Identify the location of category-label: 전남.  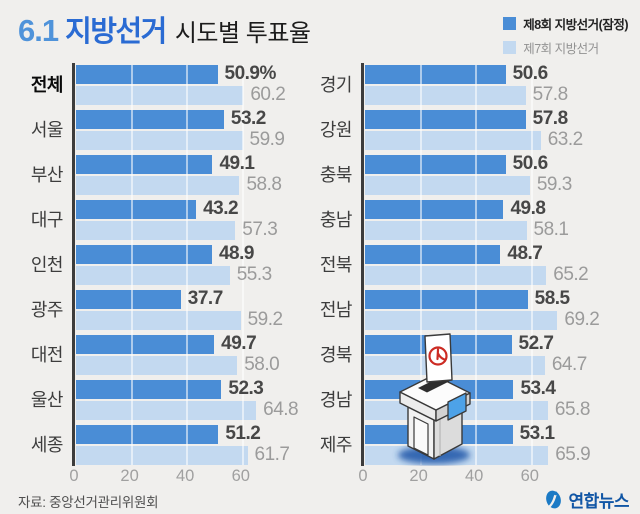
(336, 310).